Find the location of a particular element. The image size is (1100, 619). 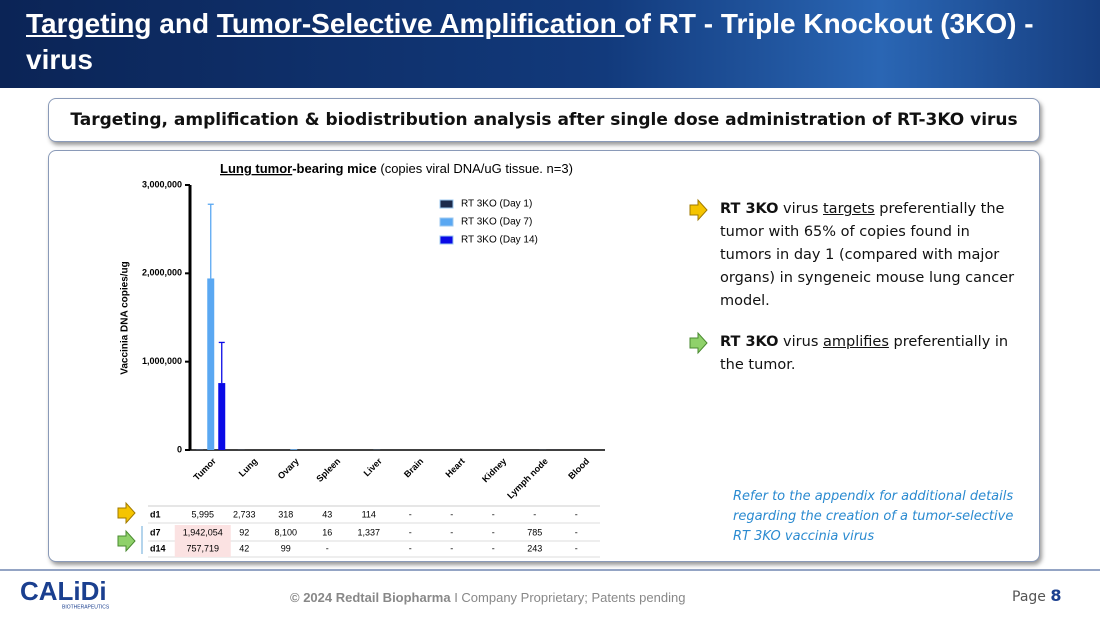

logo-sub: BIOTHERAPEUTICS is located at coordinates (86, 607).